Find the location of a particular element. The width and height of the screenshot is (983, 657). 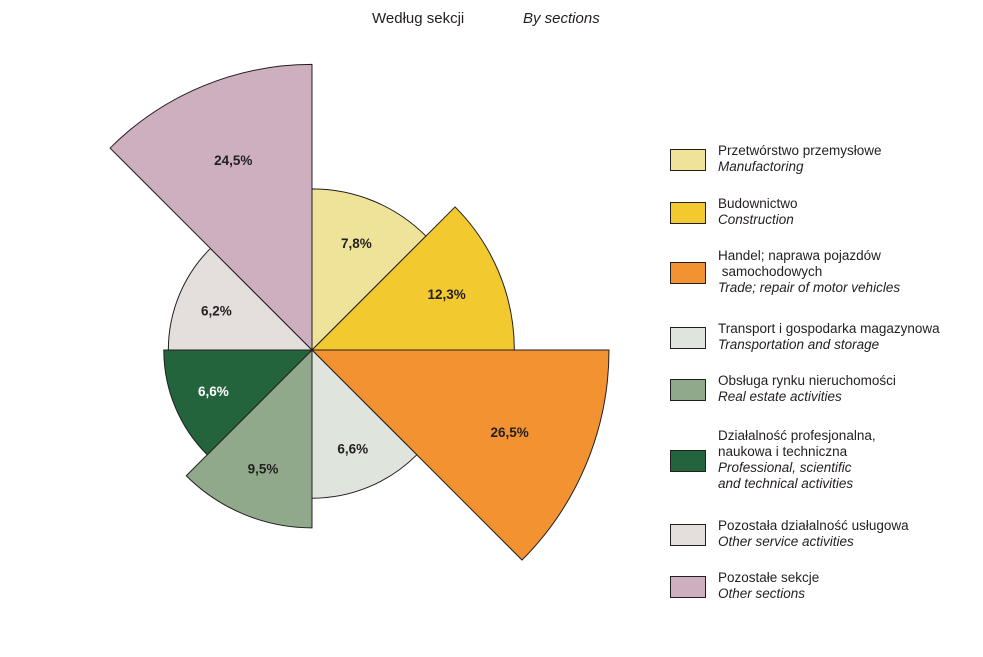

slice-data-label-4: 6,6% is located at coordinates (352, 449).